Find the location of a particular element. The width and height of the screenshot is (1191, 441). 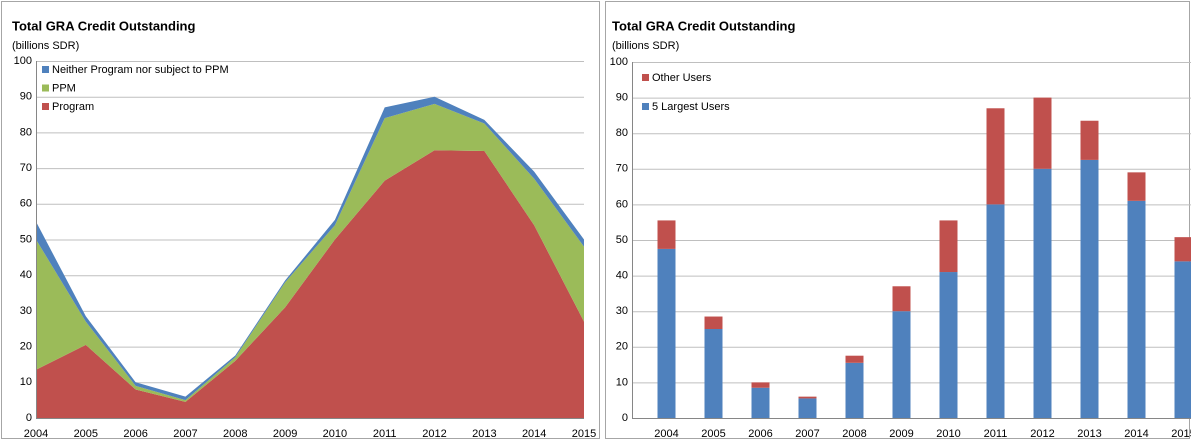

legend-label: Other Users is located at coordinates (682, 78).